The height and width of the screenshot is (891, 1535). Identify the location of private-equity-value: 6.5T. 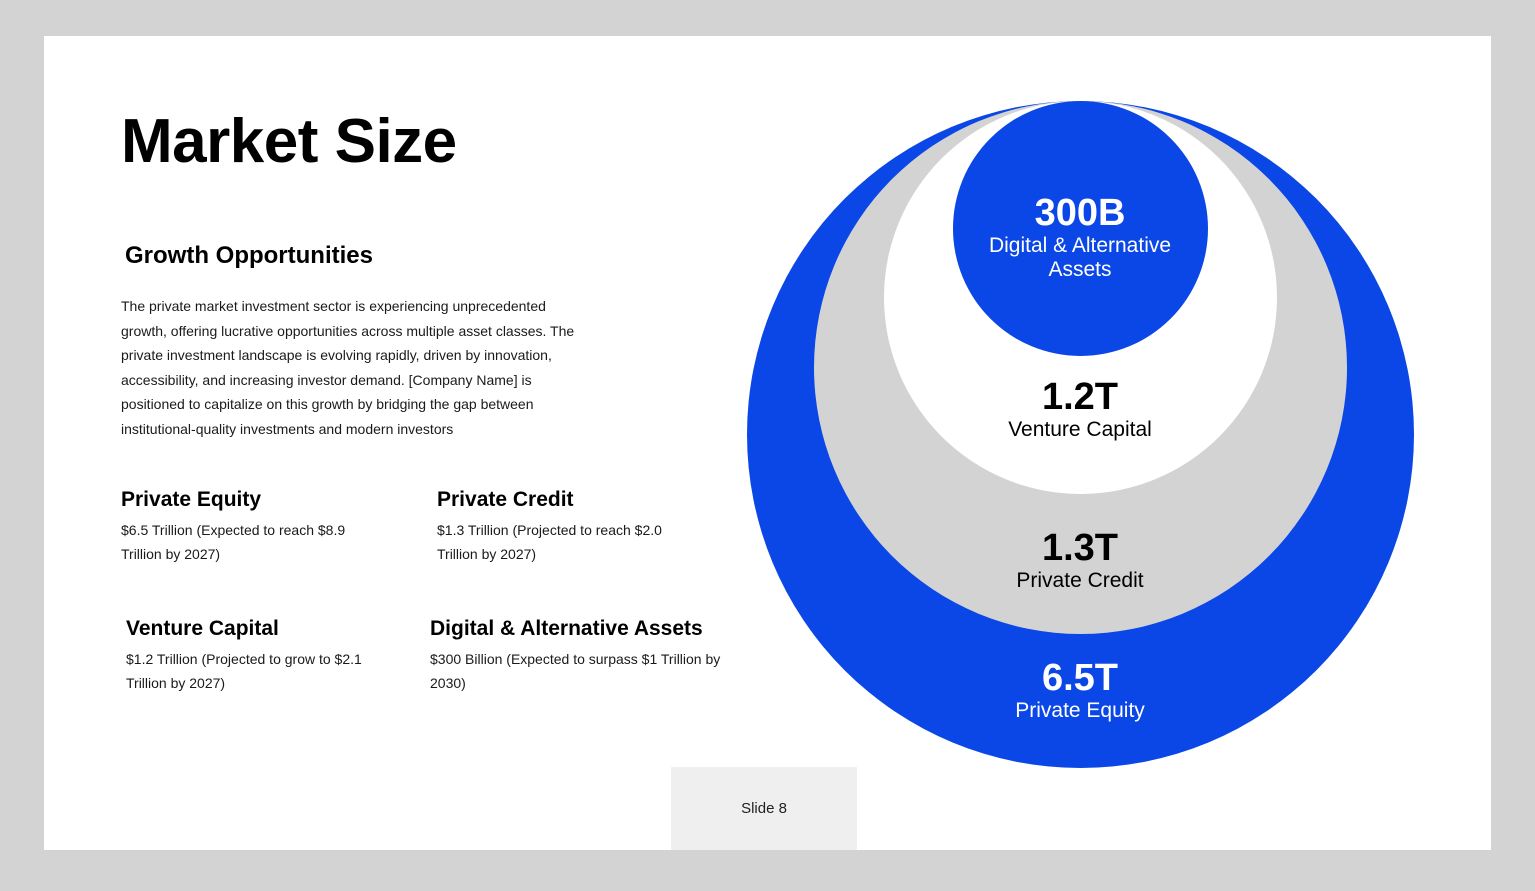
(1080, 678).